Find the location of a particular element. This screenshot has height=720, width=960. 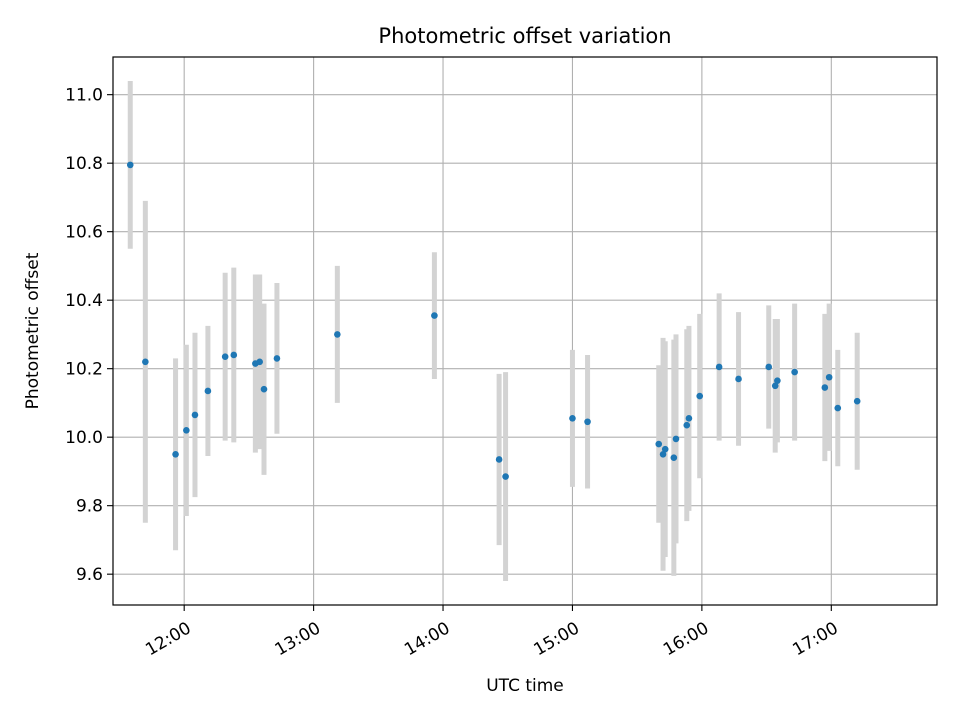

y-tick-label: 10.0 is located at coordinates (84, 438).